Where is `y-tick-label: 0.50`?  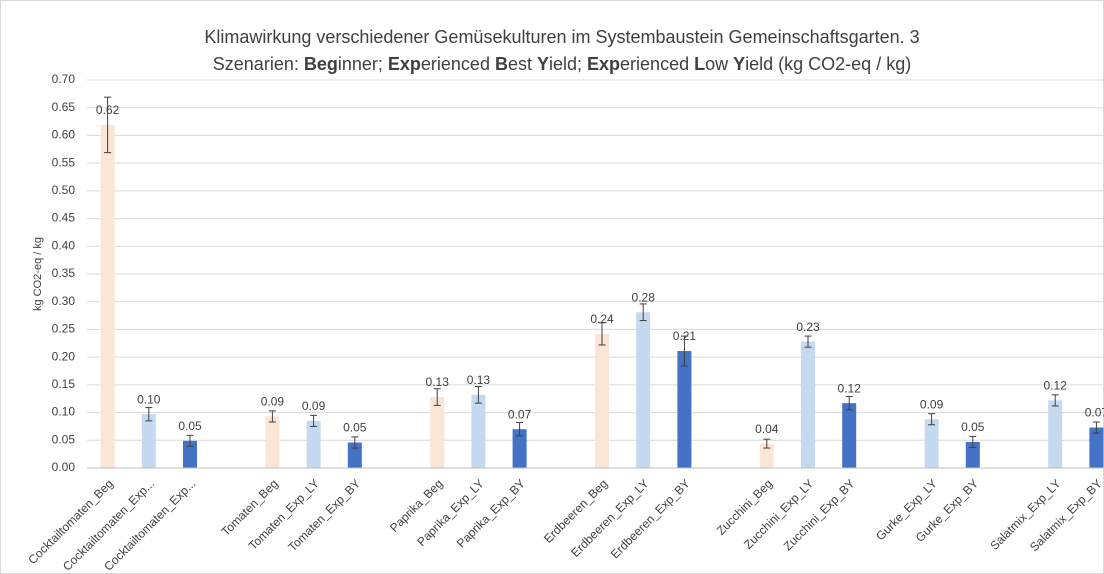 y-tick-label: 0.50 is located at coordinates (64, 190).